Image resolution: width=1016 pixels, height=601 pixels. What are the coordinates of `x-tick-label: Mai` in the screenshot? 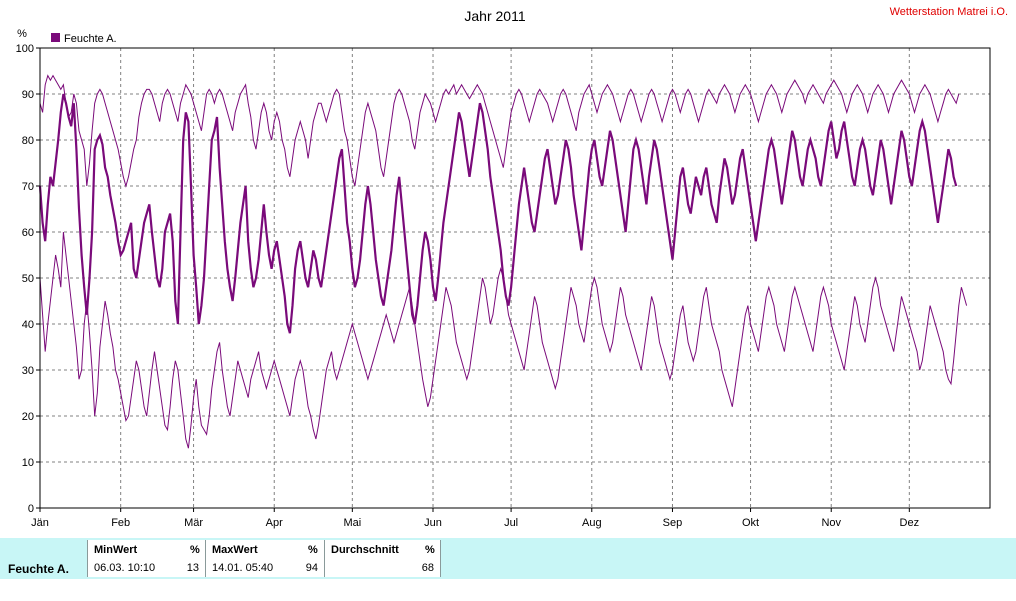 It's located at (352, 523).